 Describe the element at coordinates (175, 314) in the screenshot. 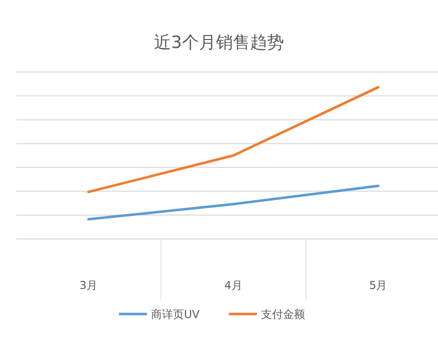

I see `legend-label: 商详页UV` at that location.